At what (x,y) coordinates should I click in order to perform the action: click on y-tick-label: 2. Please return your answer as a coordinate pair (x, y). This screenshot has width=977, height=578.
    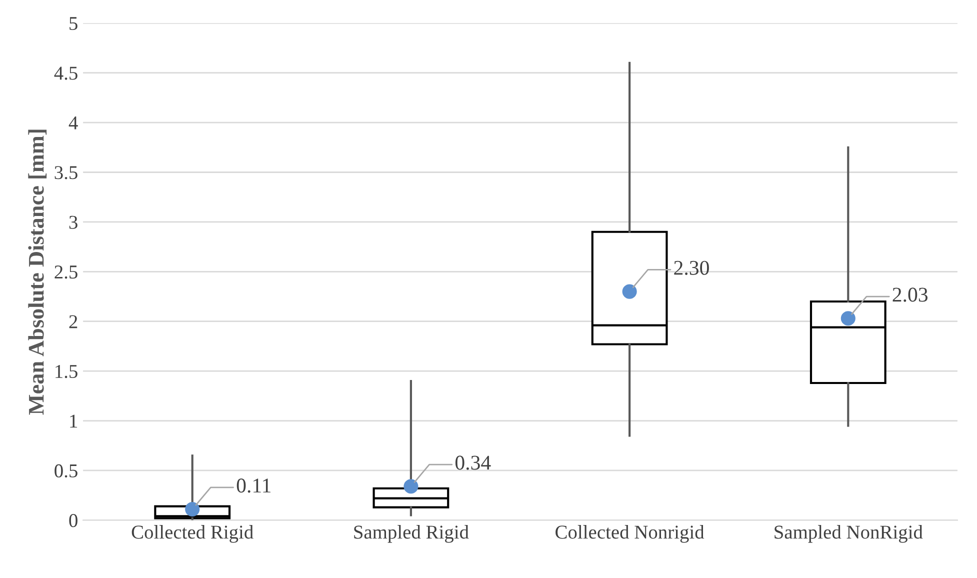
    Looking at the image, I should click on (73, 321).